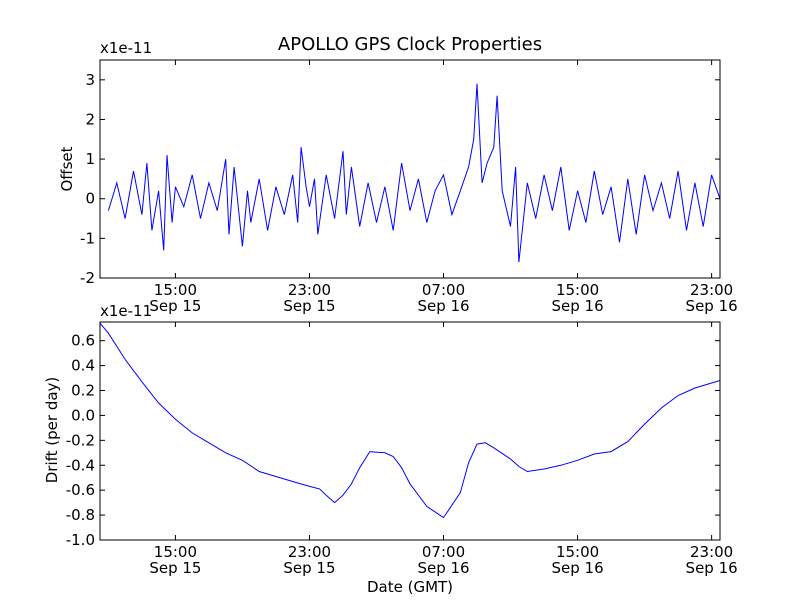 The image size is (800, 600). I want to click on drift-y-tick-label: 0.4, so click(83, 366).